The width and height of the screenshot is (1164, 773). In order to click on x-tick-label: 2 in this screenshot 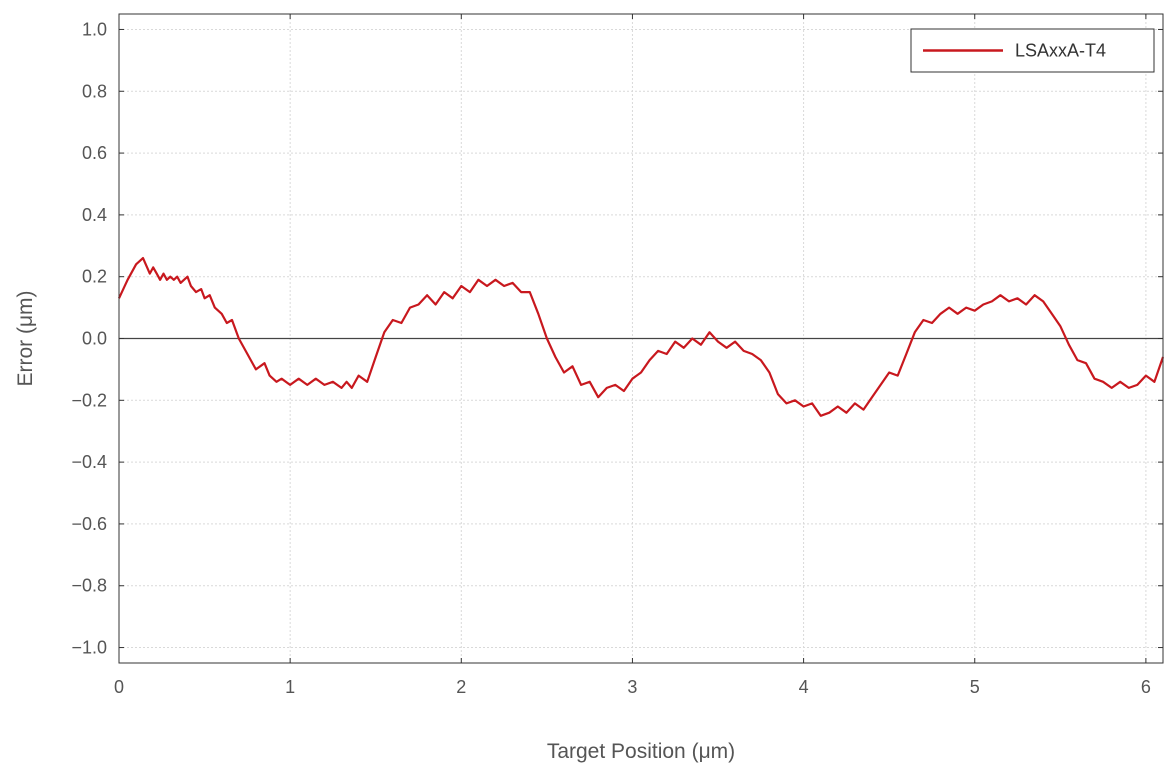, I will do `click(461, 687)`.